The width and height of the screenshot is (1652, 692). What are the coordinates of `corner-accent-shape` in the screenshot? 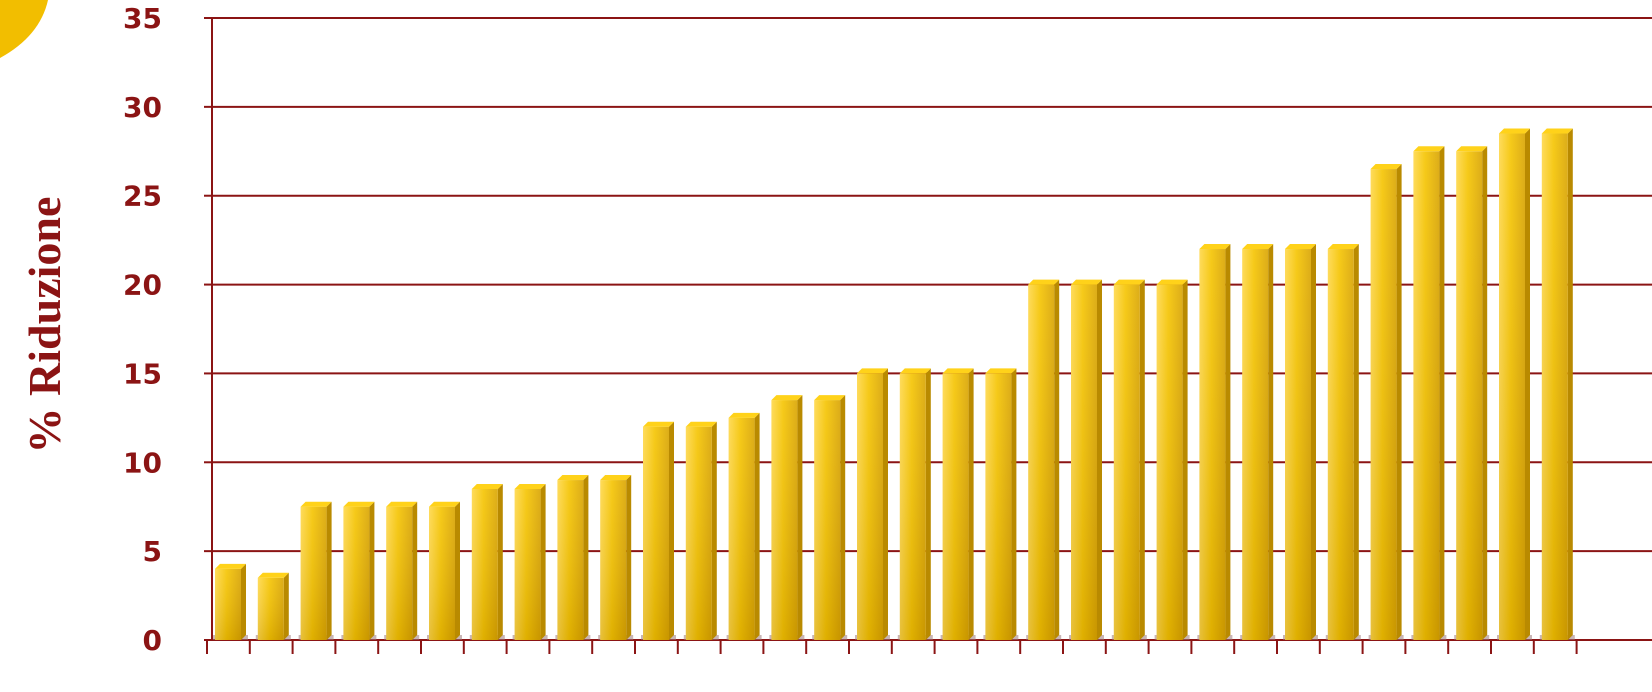 It's located at (24, 29).